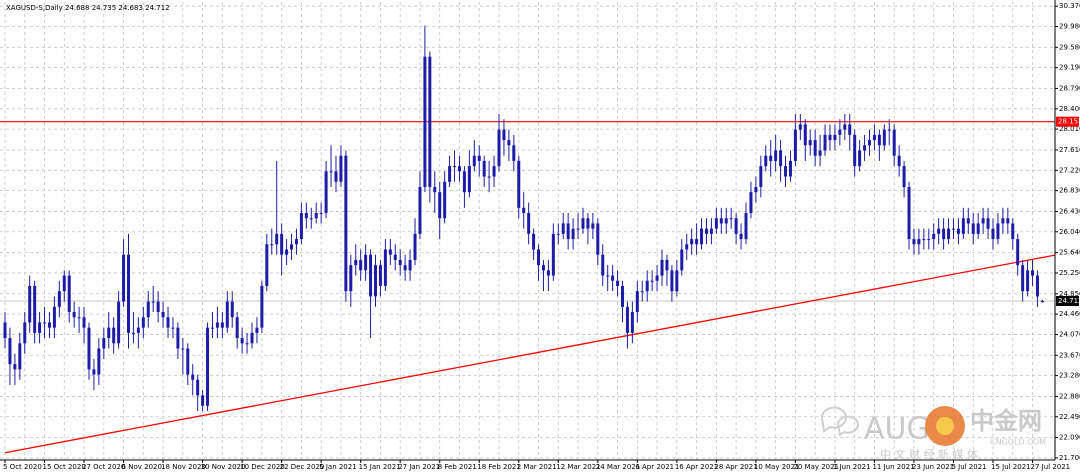  What do you see at coordinates (1069, 253) in the screenshot?
I see `y-tick-label: 25.640` at bounding box center [1069, 253].